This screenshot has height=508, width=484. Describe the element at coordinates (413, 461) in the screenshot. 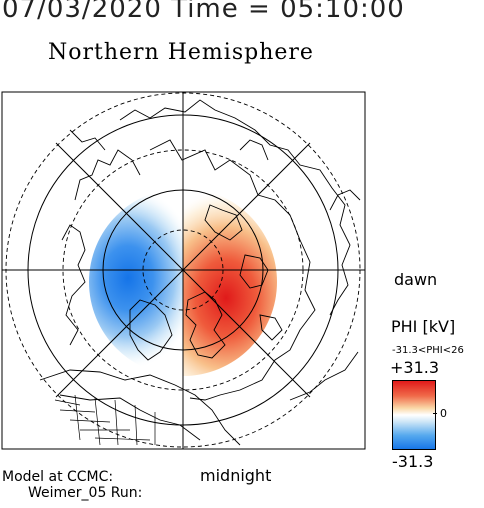

I see `colorbar-min-label: -31.3` at that location.